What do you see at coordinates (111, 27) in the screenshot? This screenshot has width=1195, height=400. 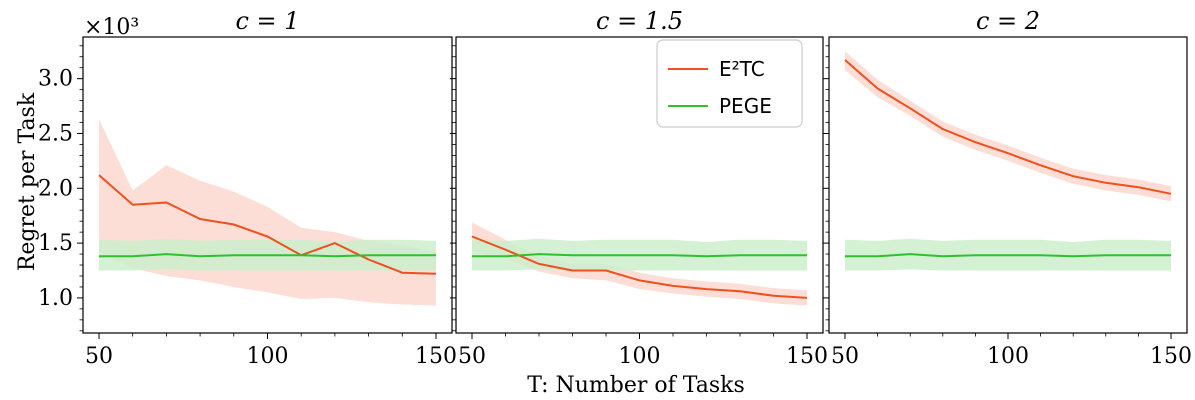 I see `y-multiplier-label: ×10³` at bounding box center [111, 27].